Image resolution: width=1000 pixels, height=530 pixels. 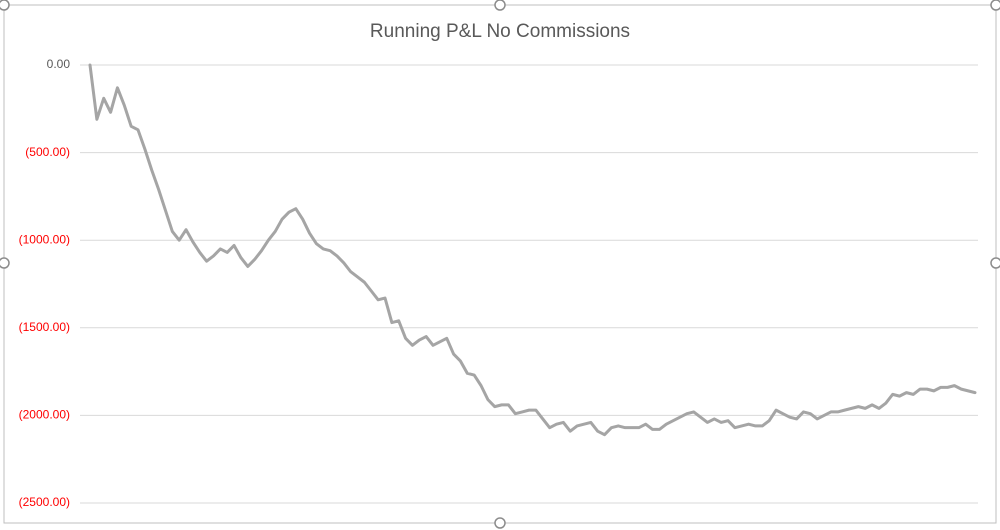 What do you see at coordinates (44, 415) in the screenshot?
I see `y-tick-label: (2000.00)` at bounding box center [44, 415].